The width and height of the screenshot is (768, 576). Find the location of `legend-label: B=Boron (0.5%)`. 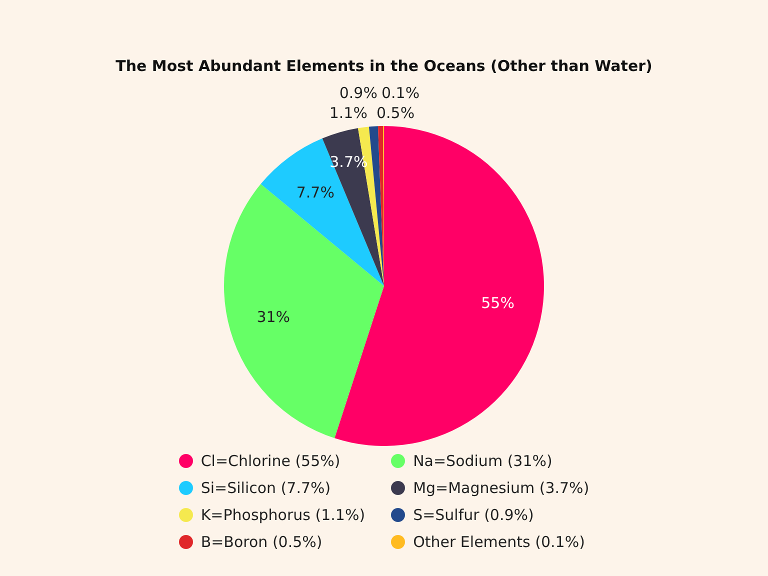

legend-label: B=Boron (0.5%) is located at coordinates (261, 542).